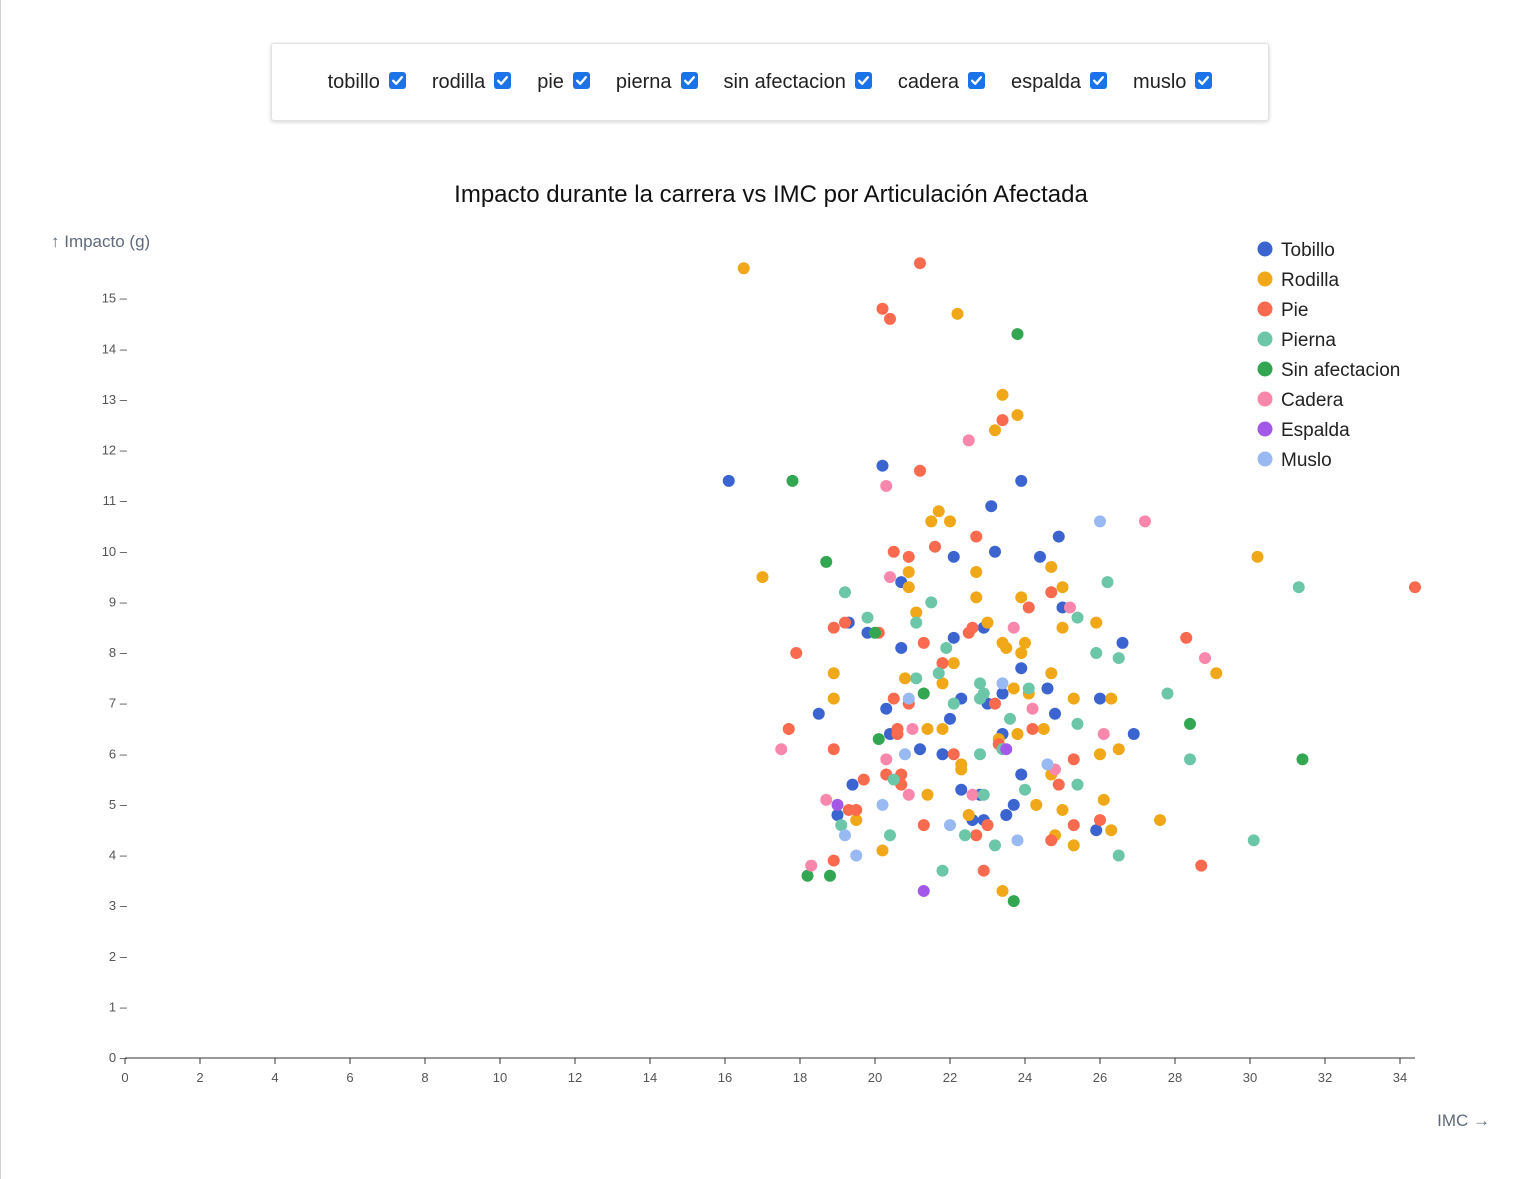 The height and width of the screenshot is (1179, 1539). What do you see at coordinates (1325, 1077) in the screenshot?
I see `x-tick-label: 32` at bounding box center [1325, 1077].